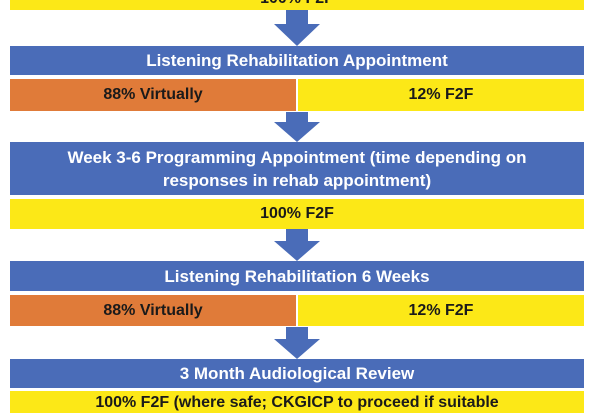 The image size is (600, 413). Describe the element at coordinates (297, 180) in the screenshot. I see `programming-appointment-title-line2: responses in rehab appointment)` at that location.